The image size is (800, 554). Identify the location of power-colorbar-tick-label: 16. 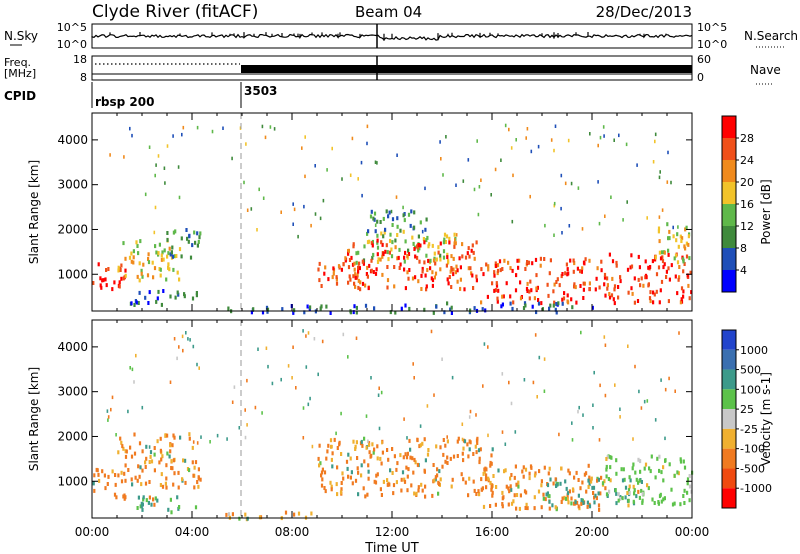
(747, 204).